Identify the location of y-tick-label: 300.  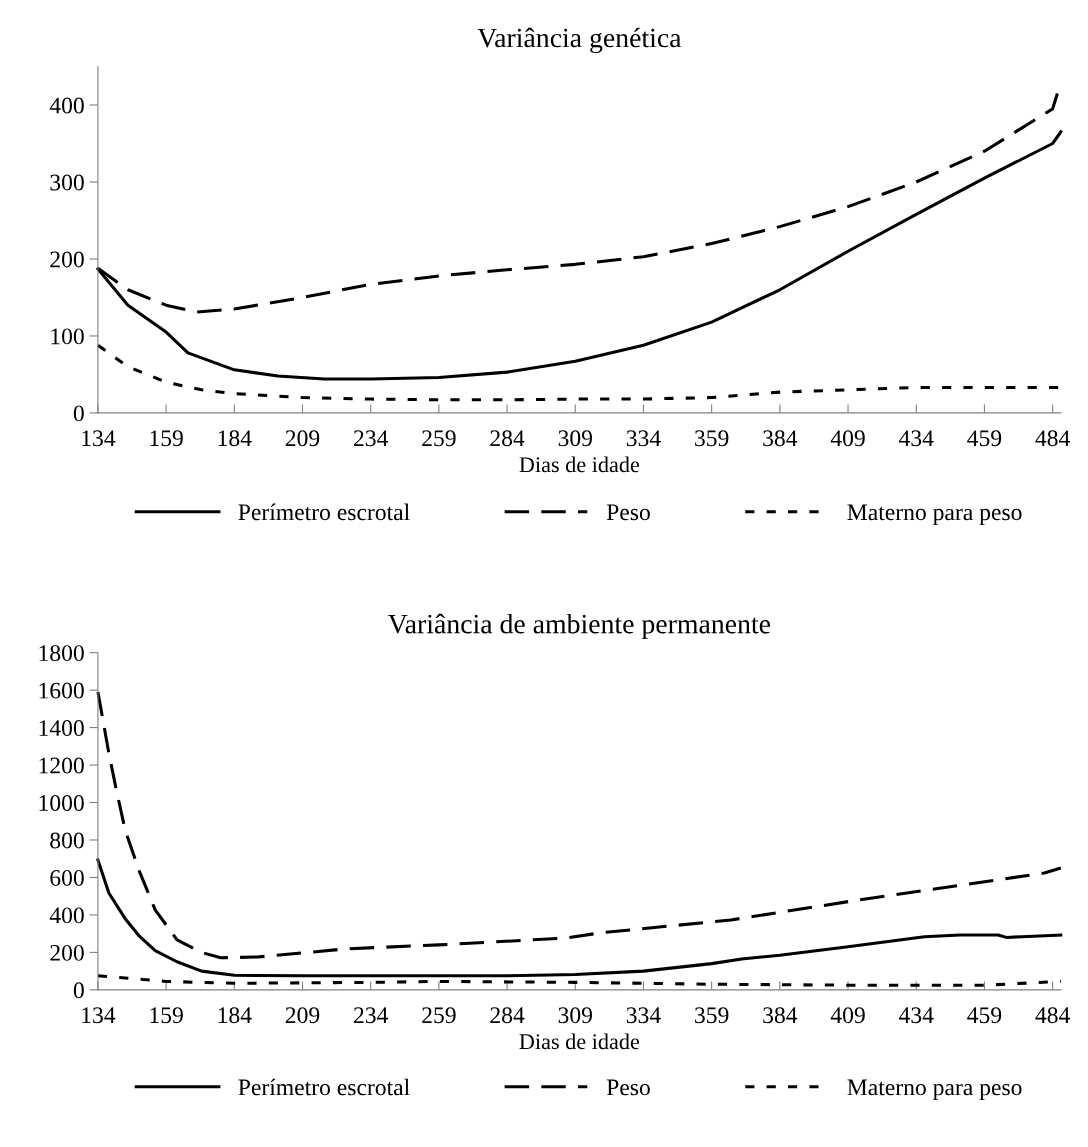
(67, 182).